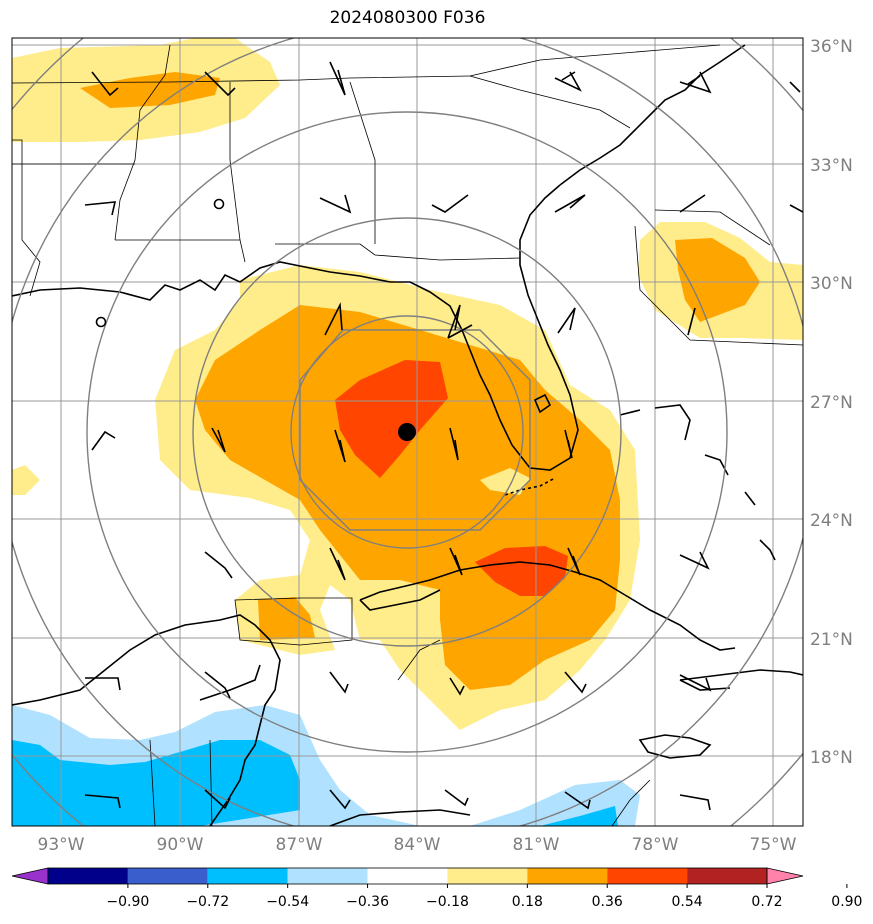 Image resolution: width=873 pixels, height=924 pixels. What do you see at coordinates (773, 845) in the screenshot?
I see `lon-label: 75°W` at bounding box center [773, 845].